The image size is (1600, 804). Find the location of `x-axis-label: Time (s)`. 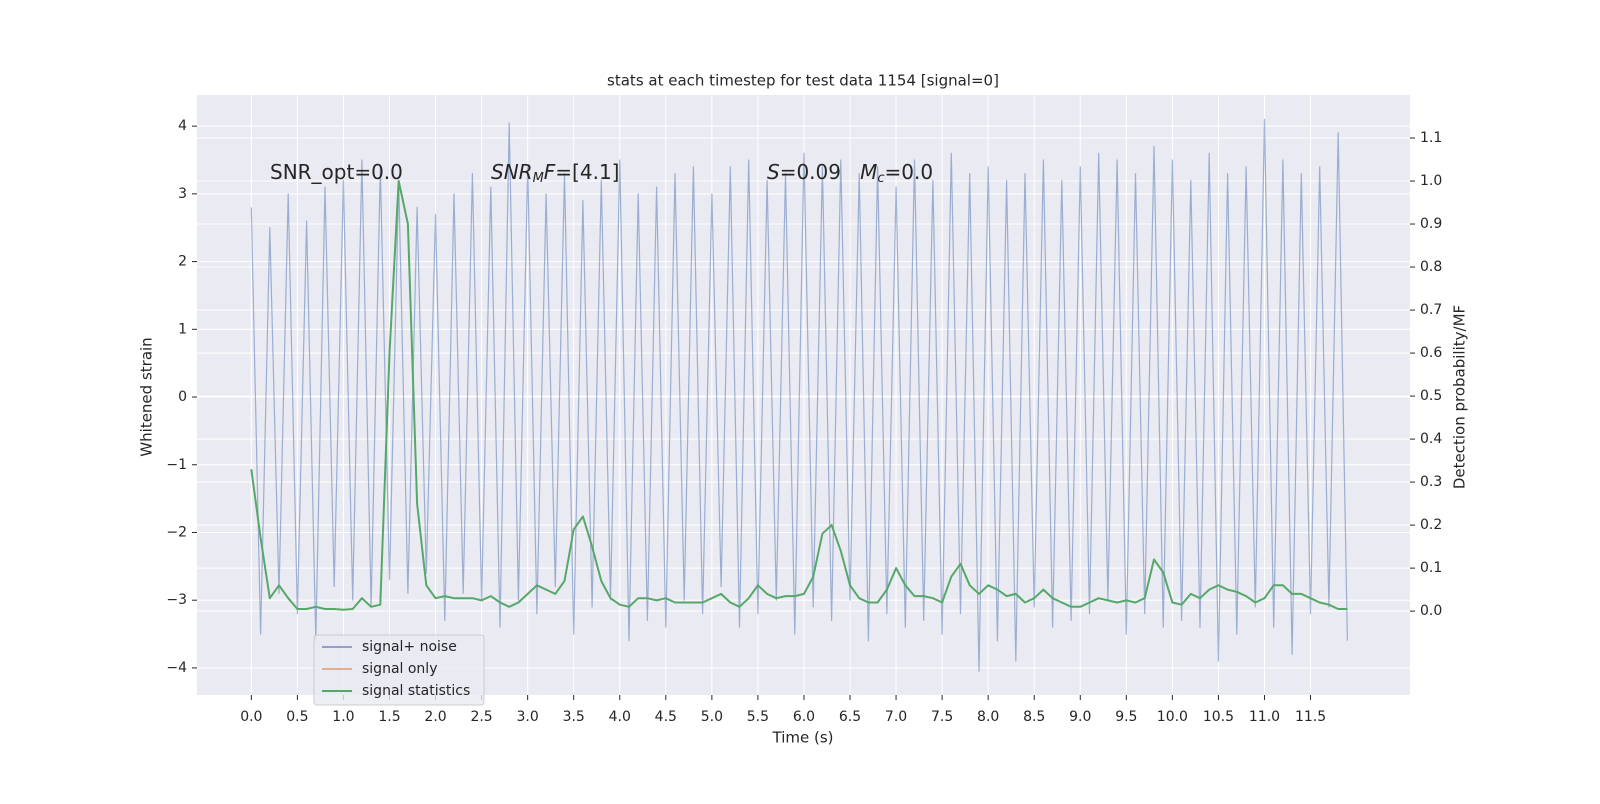

x-axis-label: Time (s) is located at coordinates (803, 738).